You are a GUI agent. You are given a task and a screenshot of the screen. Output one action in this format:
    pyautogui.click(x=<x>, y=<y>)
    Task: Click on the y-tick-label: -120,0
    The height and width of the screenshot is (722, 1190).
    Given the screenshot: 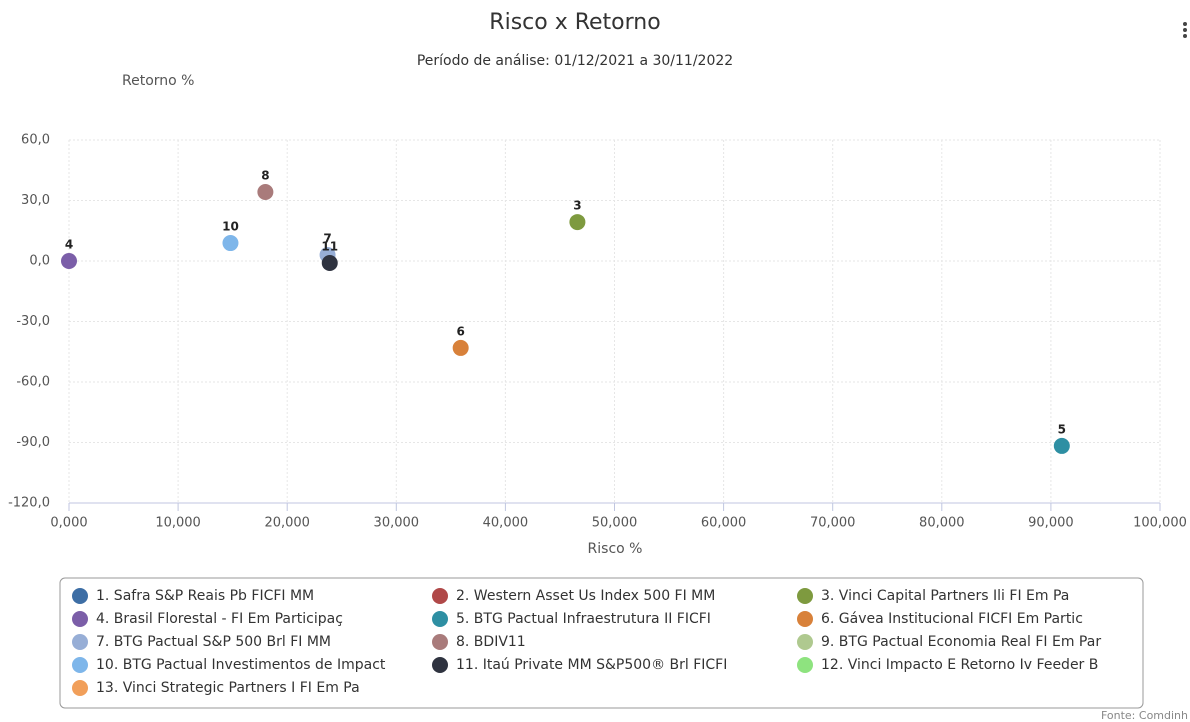 What is the action you would take?
    pyautogui.click(x=29, y=503)
    